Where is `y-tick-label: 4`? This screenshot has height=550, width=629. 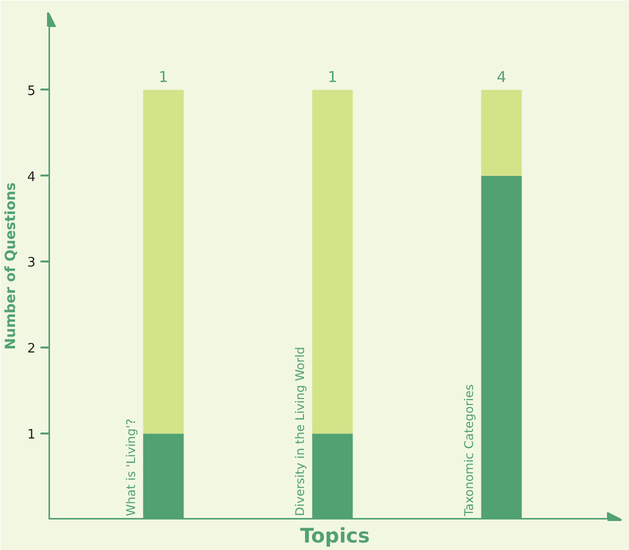 y-tick-label: 4 is located at coordinates (31, 177).